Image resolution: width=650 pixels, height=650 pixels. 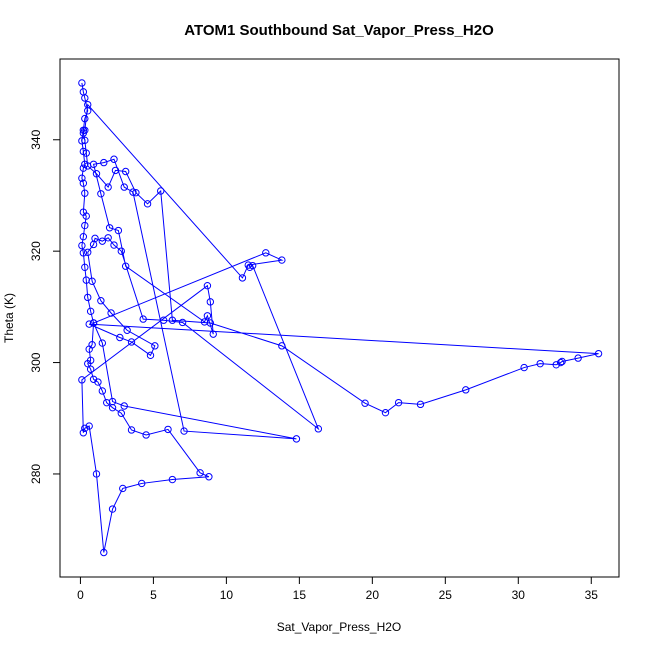 I want to click on y-tick-label: 300, so click(x=36, y=362).